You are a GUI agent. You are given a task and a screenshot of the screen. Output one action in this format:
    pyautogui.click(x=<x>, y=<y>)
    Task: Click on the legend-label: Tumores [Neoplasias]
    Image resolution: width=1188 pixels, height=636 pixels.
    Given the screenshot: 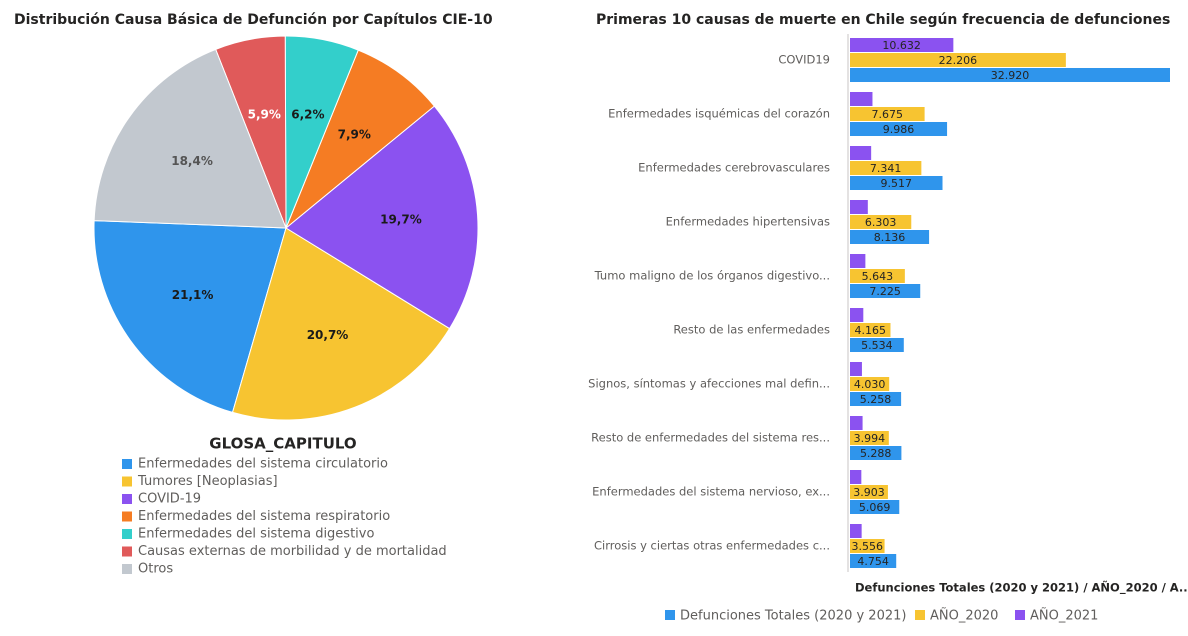 What is the action you would take?
    pyautogui.click(x=207, y=481)
    